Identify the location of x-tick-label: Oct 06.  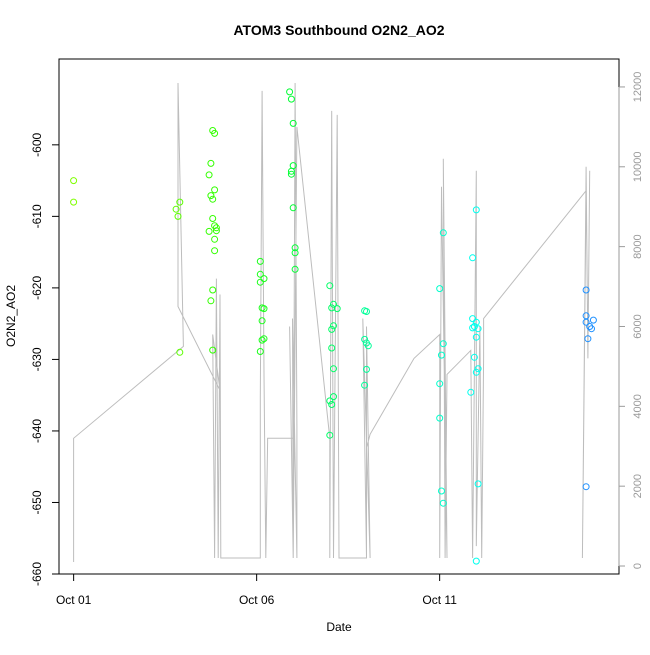
(257, 600).